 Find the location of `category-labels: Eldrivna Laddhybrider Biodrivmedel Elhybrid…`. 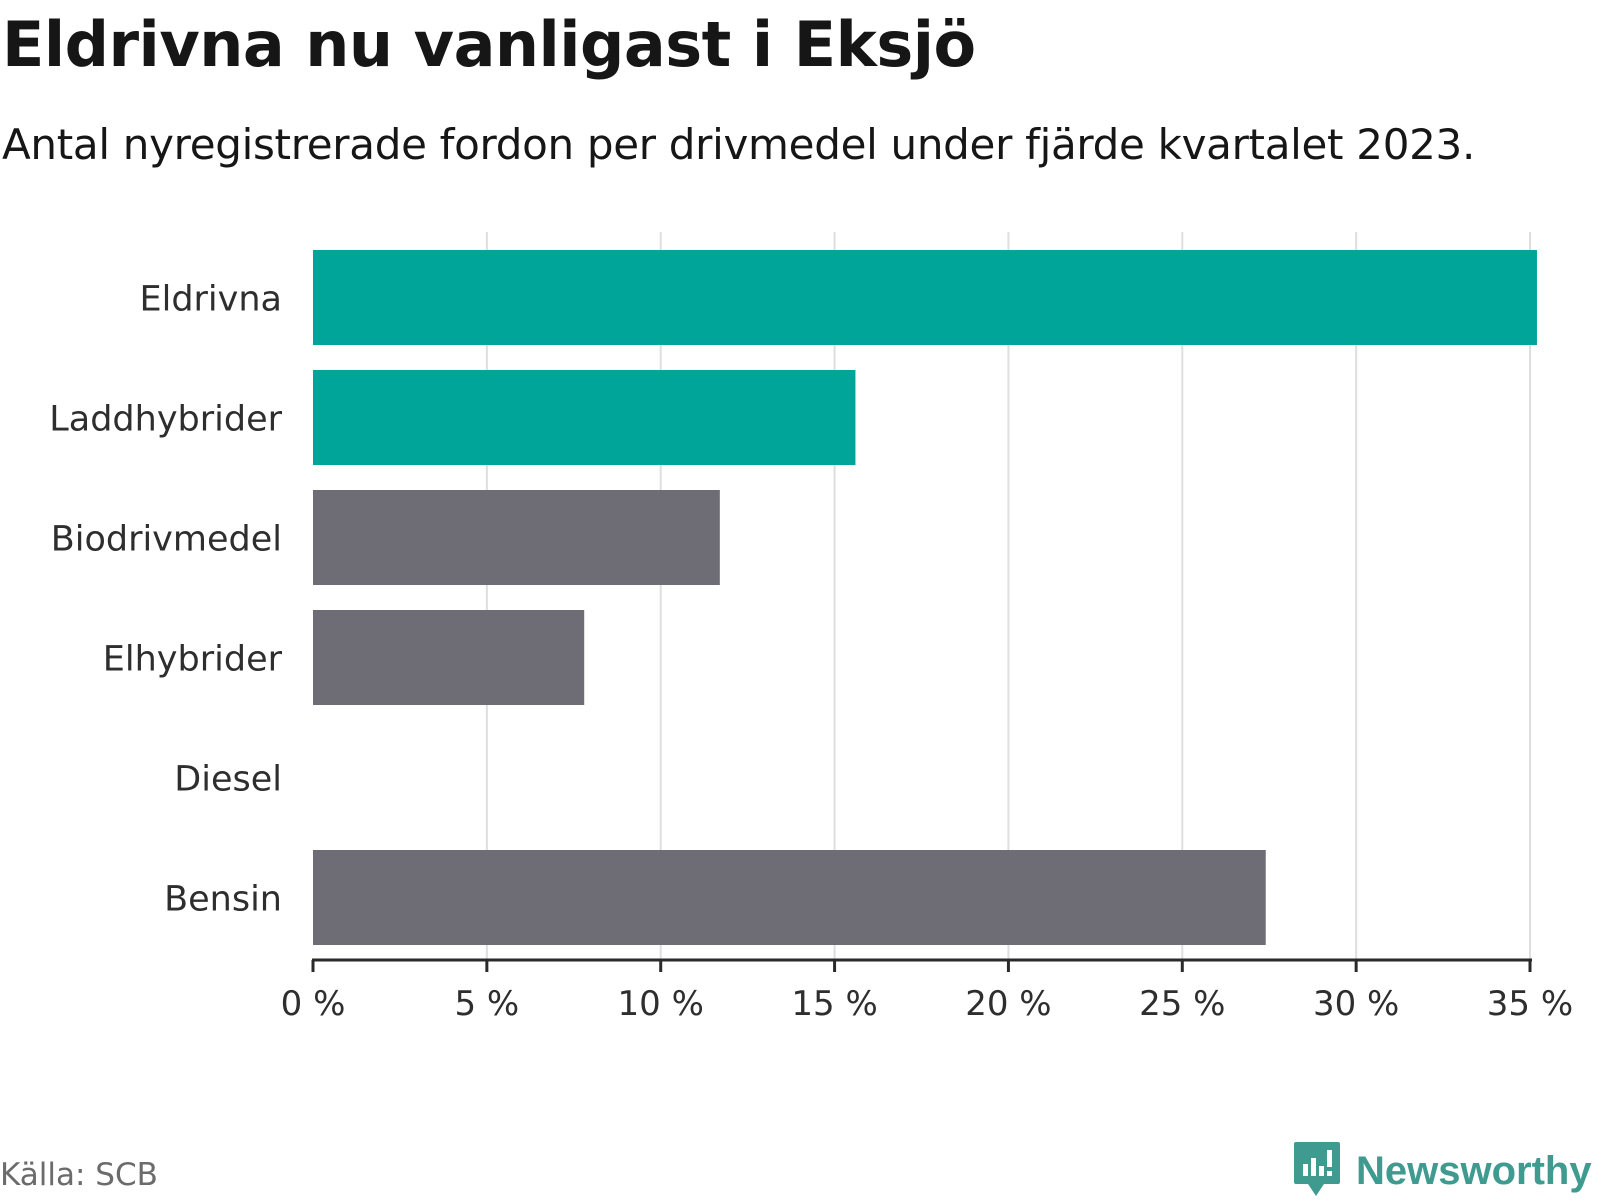

category-labels: Eldrivna Laddhybrider Biodrivmedel Elhybrid… is located at coordinates (165, 600).